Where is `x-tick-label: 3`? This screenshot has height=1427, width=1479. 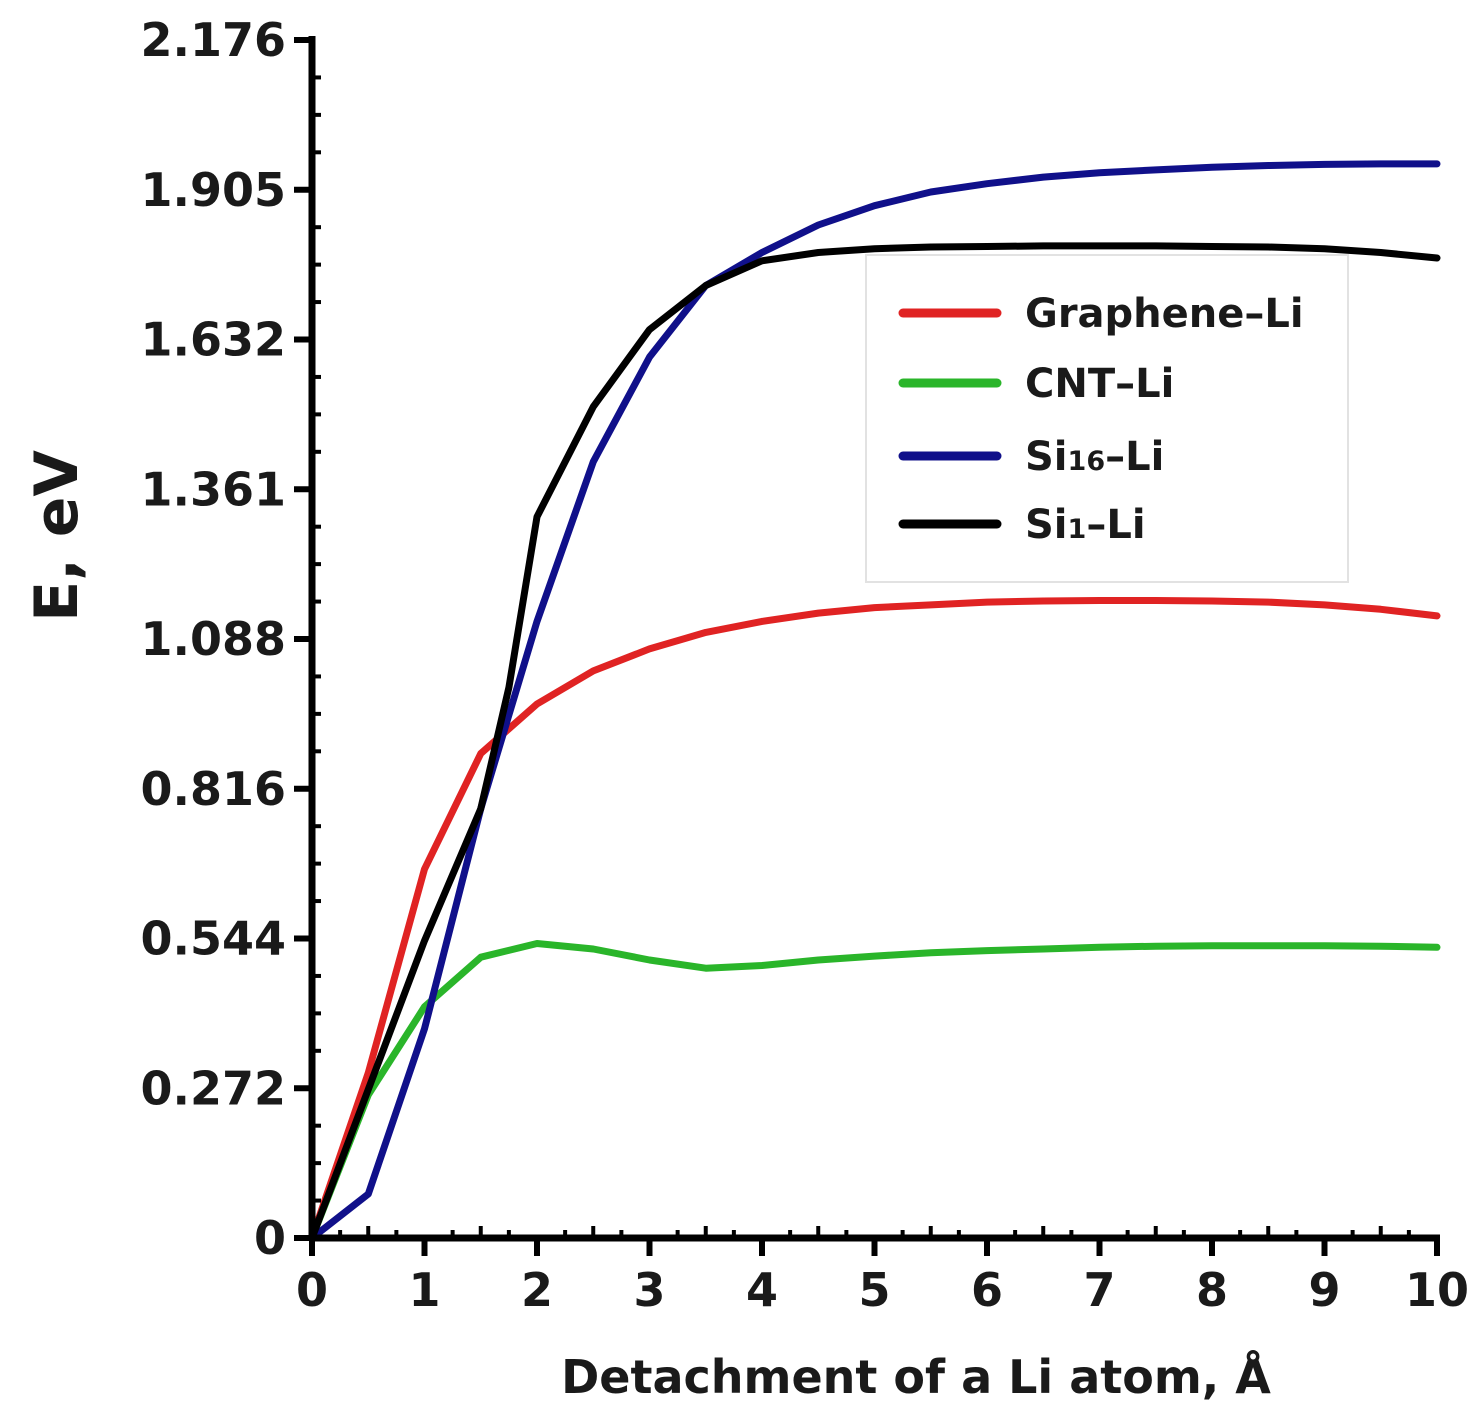
x-tick-label: 3 is located at coordinates (649, 1290).